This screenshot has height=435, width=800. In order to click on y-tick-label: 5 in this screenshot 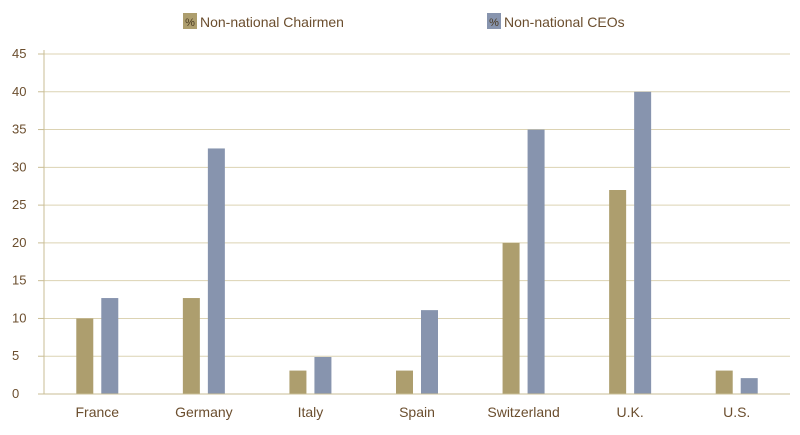, I will do `click(15, 355)`.